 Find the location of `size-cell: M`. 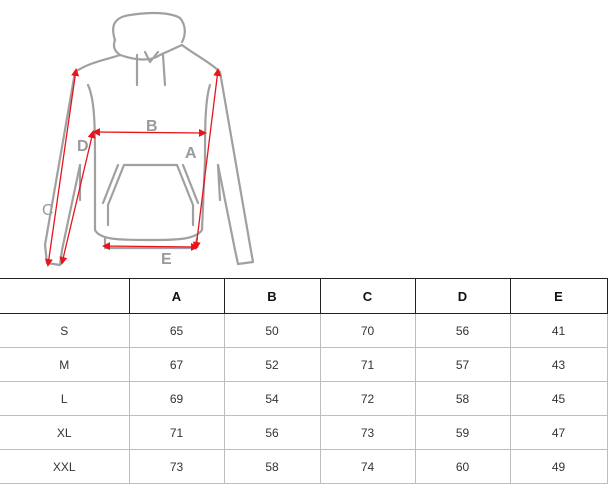

size-cell: M is located at coordinates (65, 364).